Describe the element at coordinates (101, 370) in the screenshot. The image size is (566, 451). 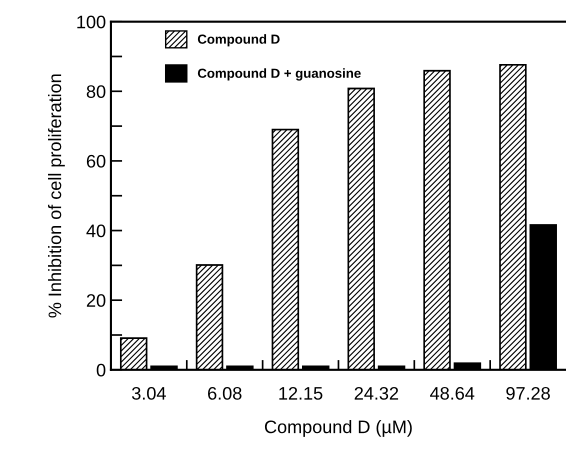
I see `y-tick-label: 0` at that location.